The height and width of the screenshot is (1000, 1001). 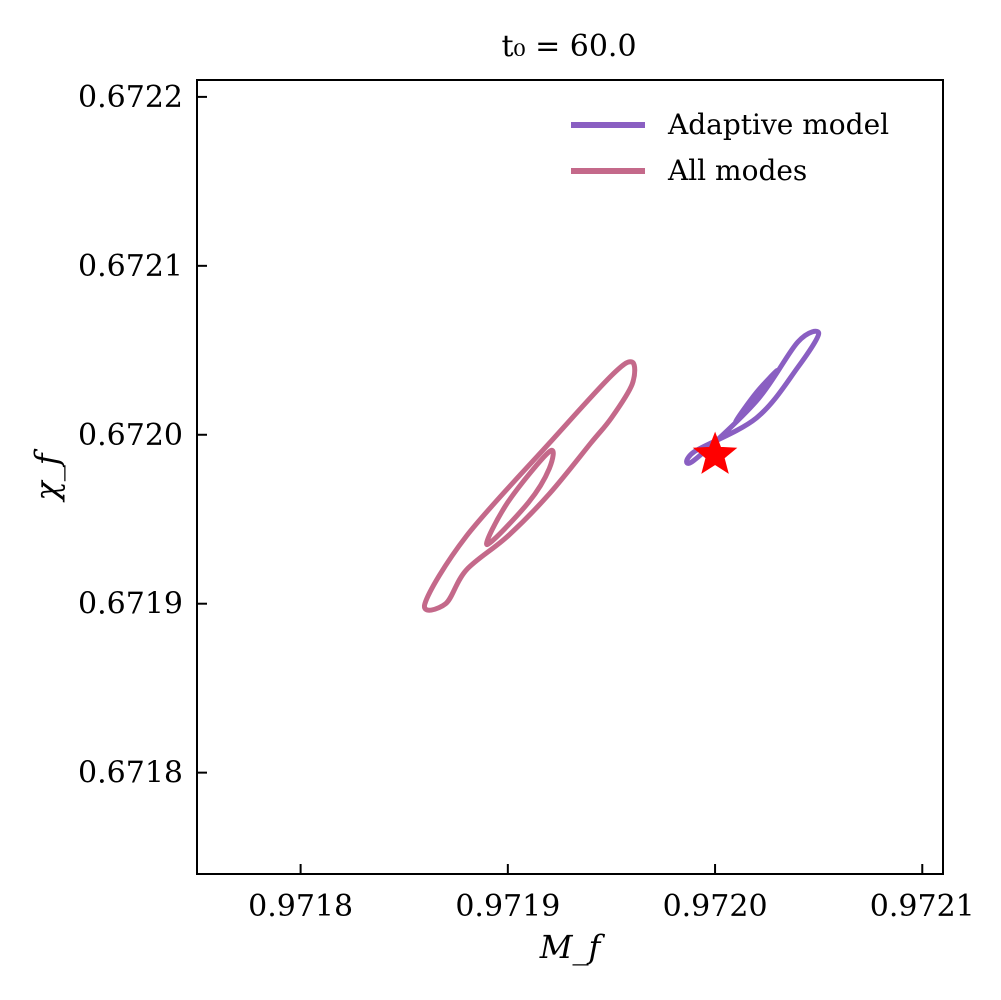 I want to click on legend-label: Adaptive model, so click(x=778, y=124).